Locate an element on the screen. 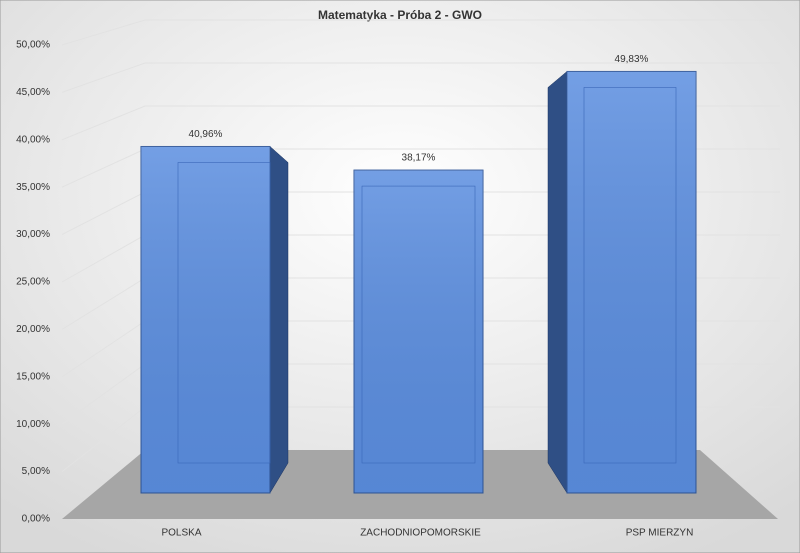  value-label: 49,83% is located at coordinates (632, 59).